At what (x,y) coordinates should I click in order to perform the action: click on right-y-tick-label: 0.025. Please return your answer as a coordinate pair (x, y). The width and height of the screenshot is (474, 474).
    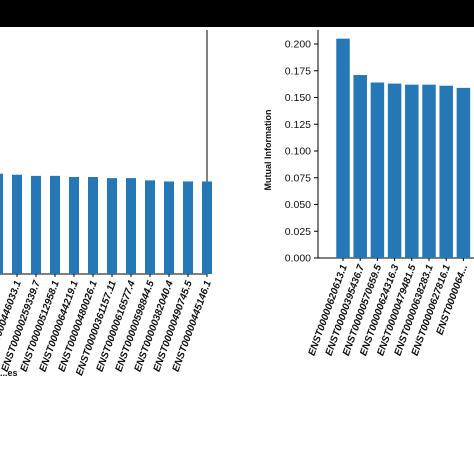
    Looking at the image, I should click on (298, 232).